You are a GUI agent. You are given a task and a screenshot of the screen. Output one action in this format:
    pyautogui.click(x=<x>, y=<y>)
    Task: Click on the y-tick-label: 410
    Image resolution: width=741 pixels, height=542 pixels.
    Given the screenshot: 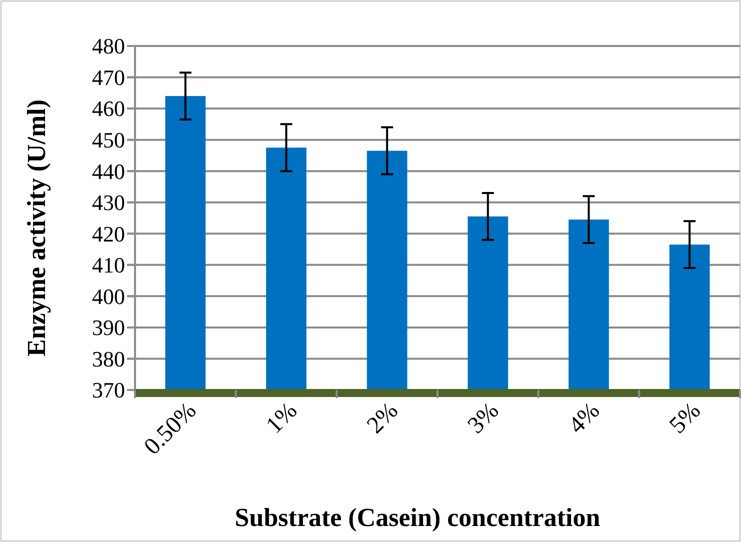 What is the action you would take?
    pyautogui.click(x=108, y=265)
    